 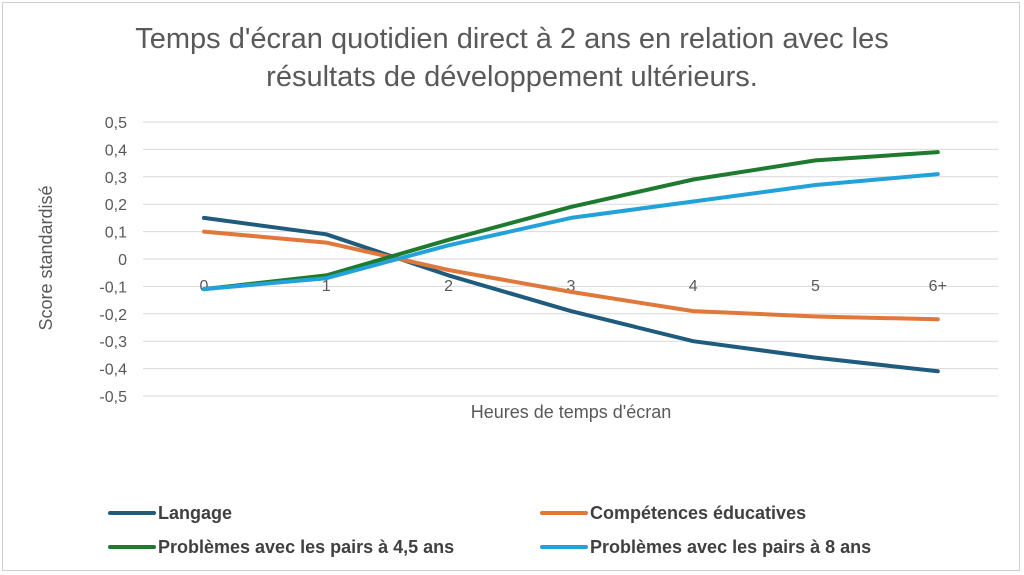 I want to click on x-tick-label: 4, so click(x=693, y=286).